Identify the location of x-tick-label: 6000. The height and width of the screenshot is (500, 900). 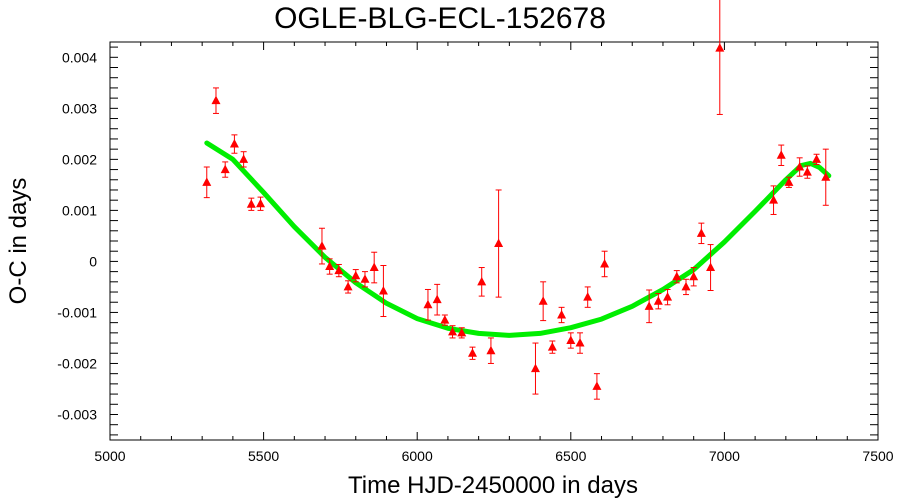
(417, 456).